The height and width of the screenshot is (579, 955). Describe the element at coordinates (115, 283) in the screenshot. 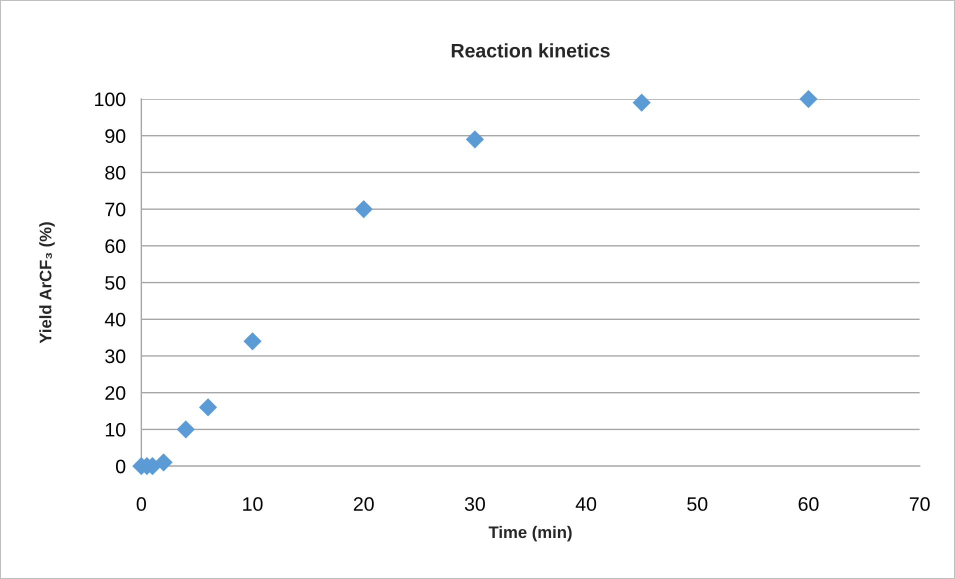

I see `y-tick-label: 50` at that location.